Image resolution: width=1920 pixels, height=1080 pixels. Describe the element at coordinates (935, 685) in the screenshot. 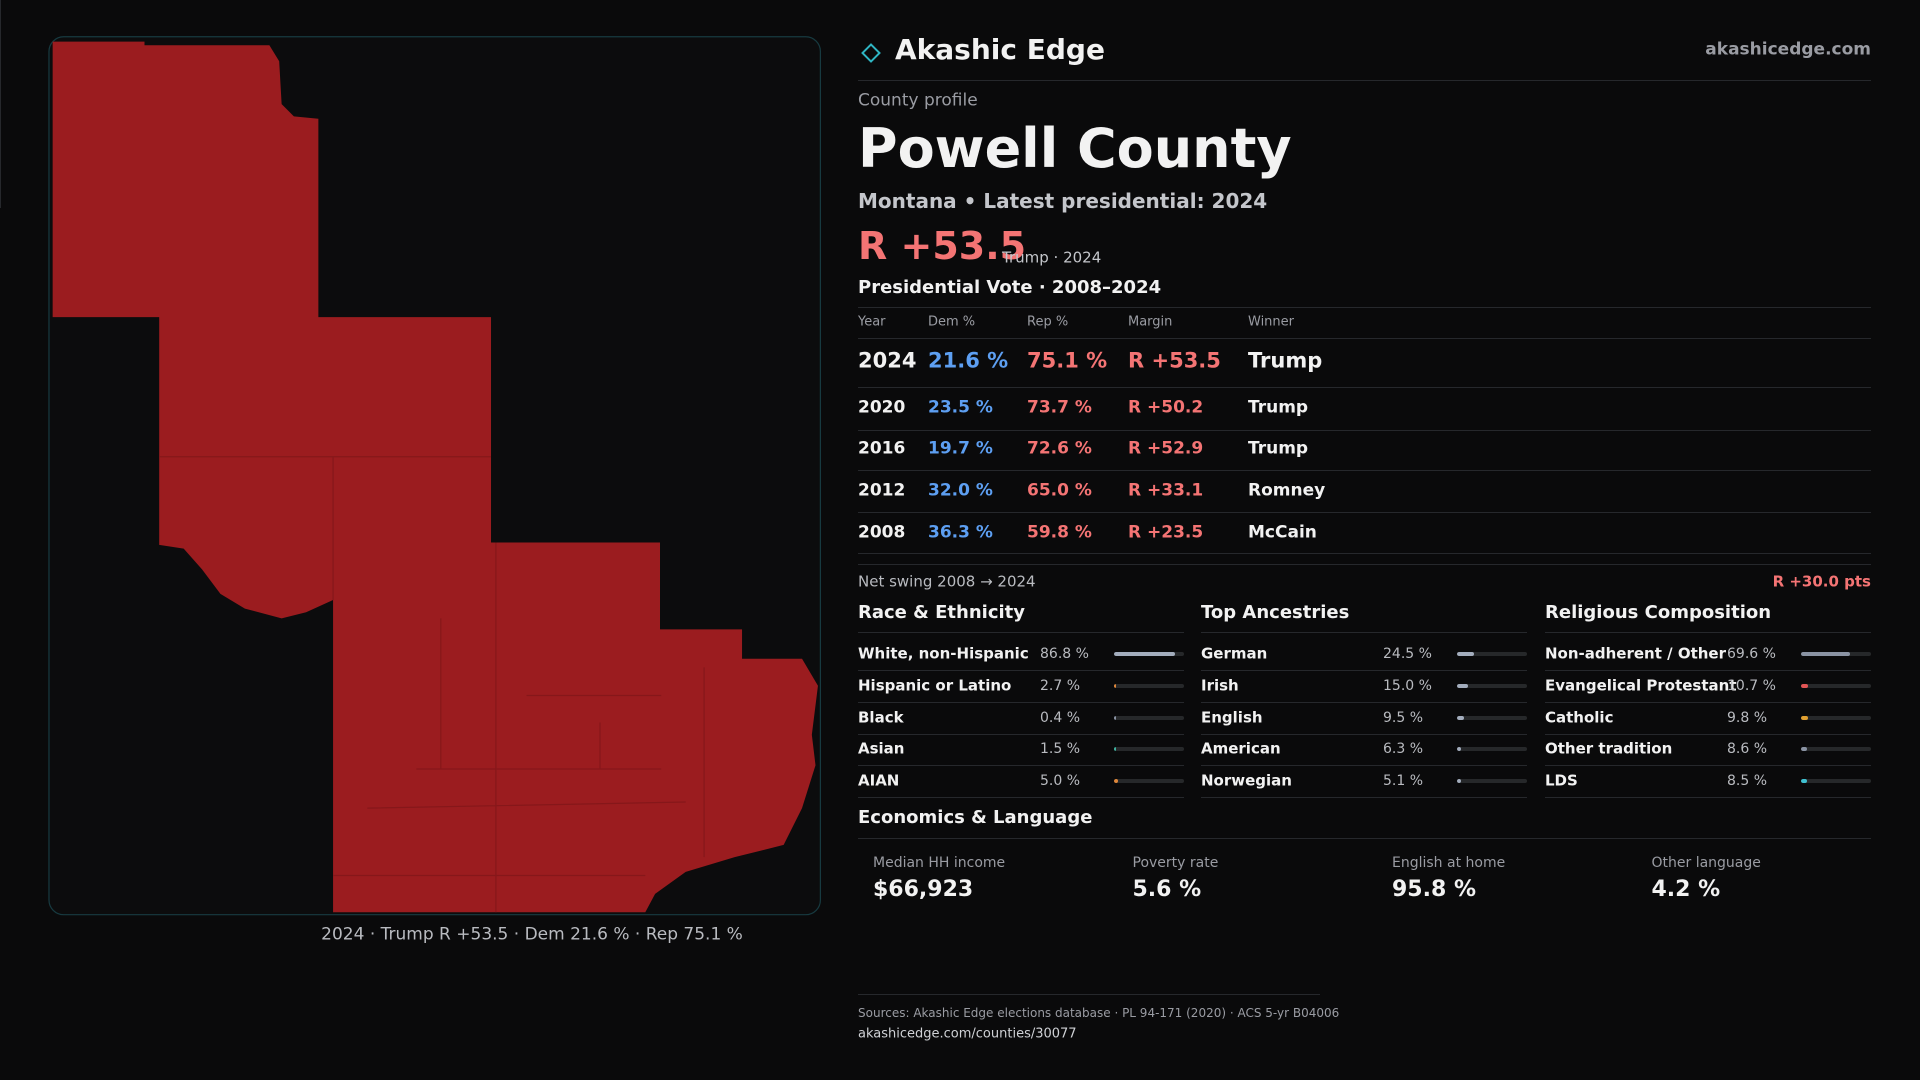

I see `stat-name: Hispanic or Latino` at that location.